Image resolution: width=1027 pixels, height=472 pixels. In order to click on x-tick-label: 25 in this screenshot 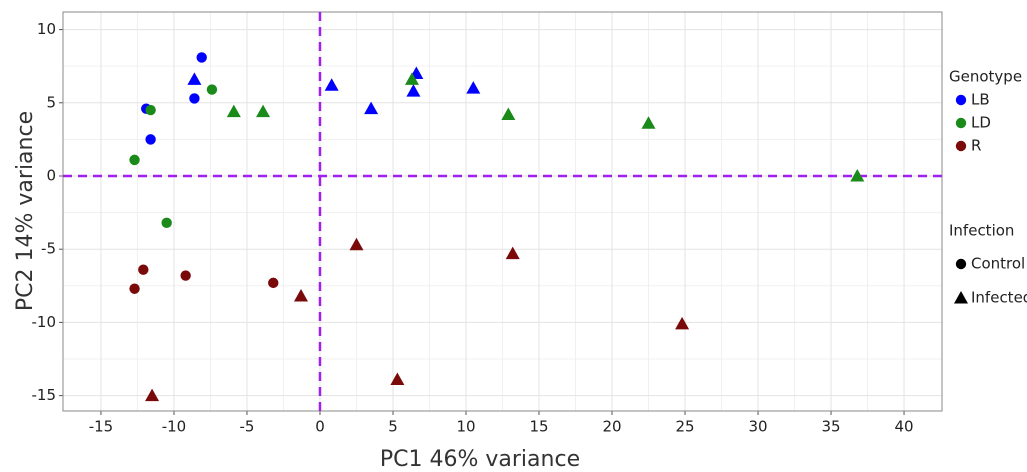, I will do `click(684, 427)`.